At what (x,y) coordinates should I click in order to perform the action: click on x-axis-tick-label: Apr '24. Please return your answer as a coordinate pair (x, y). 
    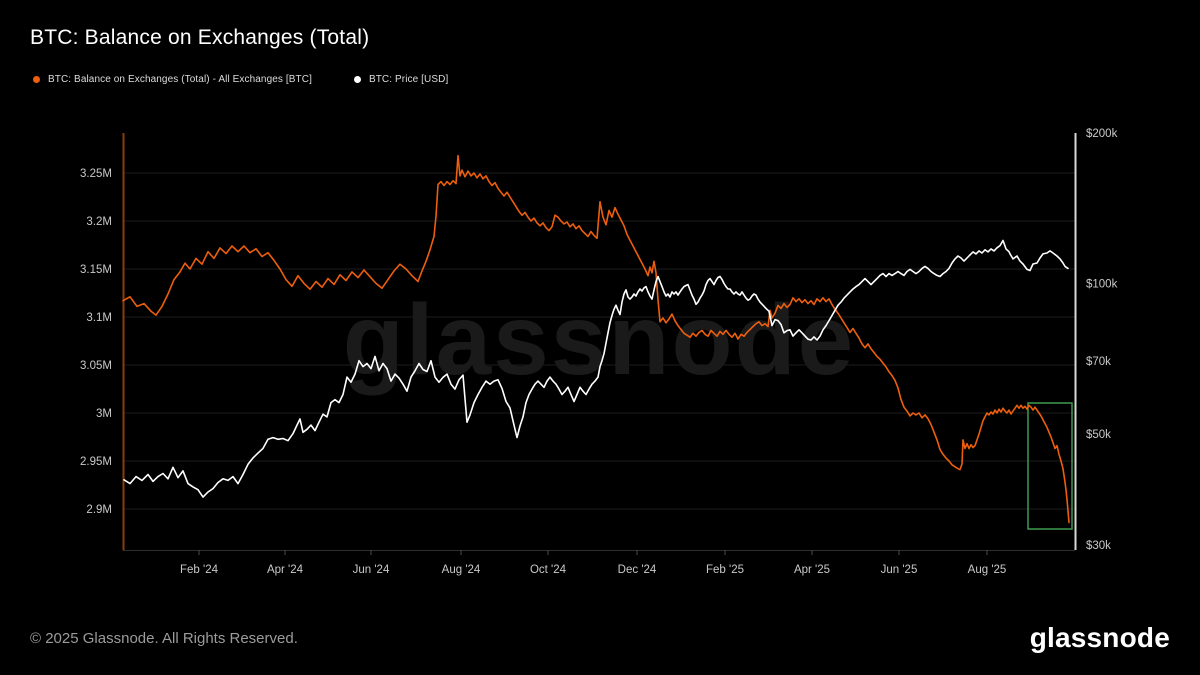
    Looking at the image, I should click on (285, 570).